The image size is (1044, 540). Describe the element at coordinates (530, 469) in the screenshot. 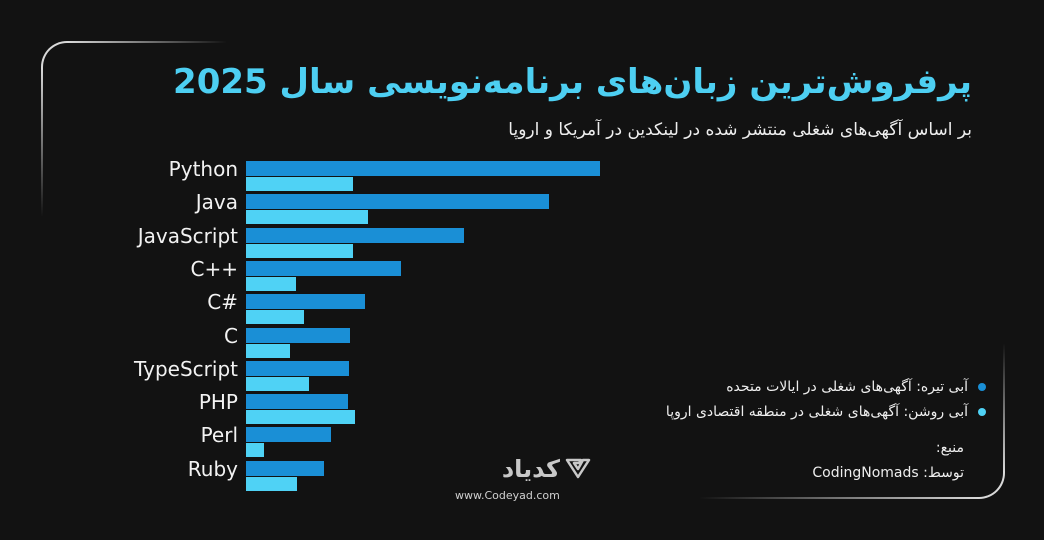

I see `brand-name: کدیاد` at that location.